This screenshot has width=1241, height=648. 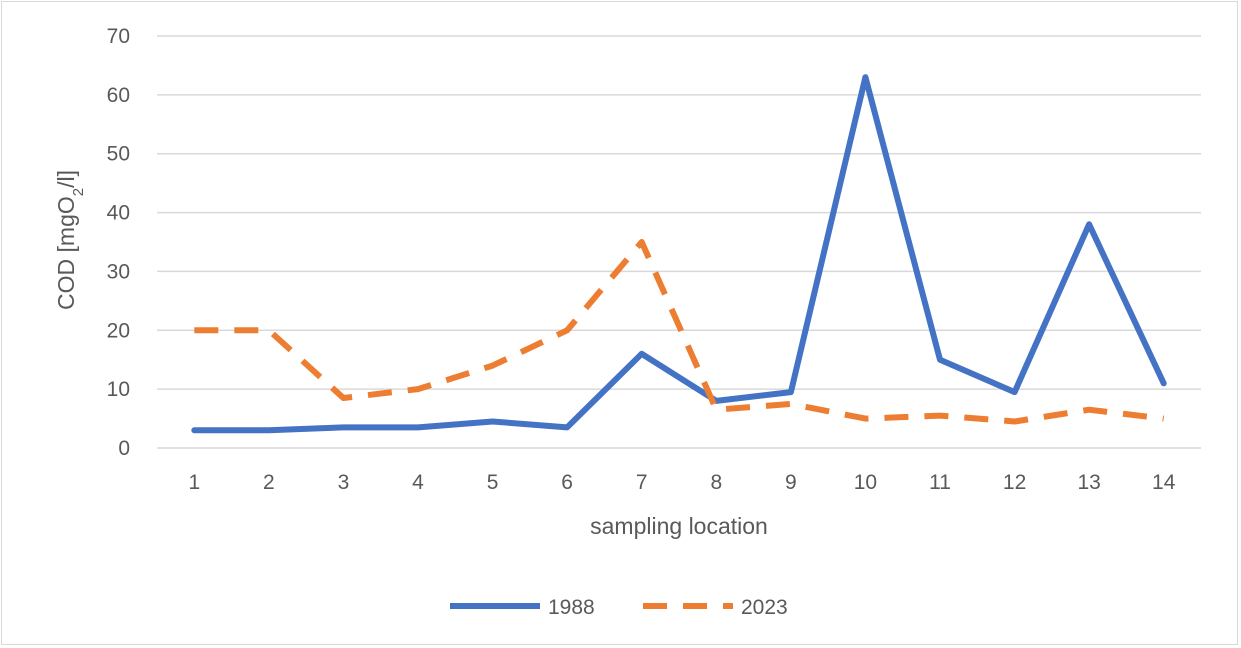 What do you see at coordinates (940, 482) in the screenshot?
I see `x-tick-label: 11` at bounding box center [940, 482].